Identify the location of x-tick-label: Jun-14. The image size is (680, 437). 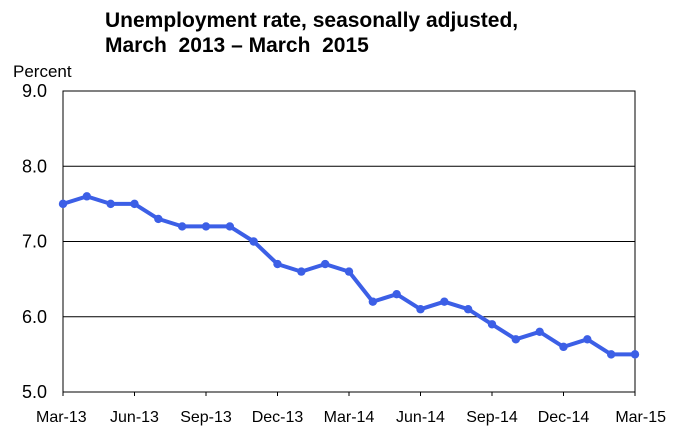
(420, 417).